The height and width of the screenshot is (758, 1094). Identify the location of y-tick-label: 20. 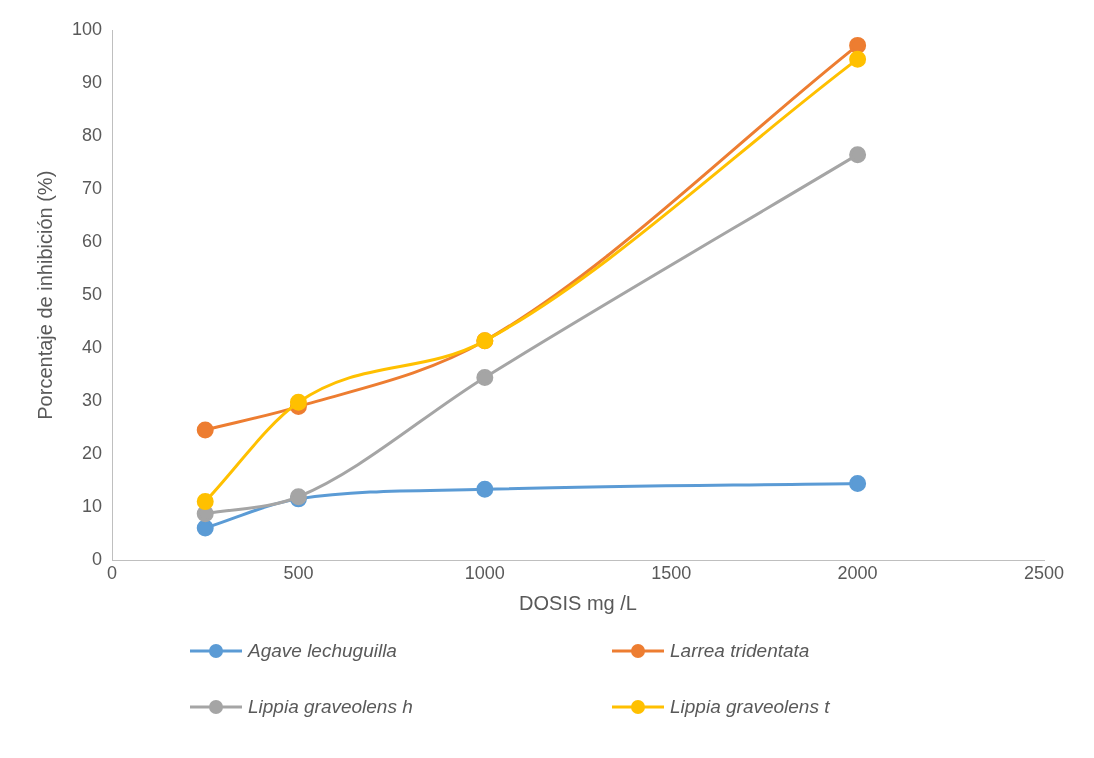
(92, 453).